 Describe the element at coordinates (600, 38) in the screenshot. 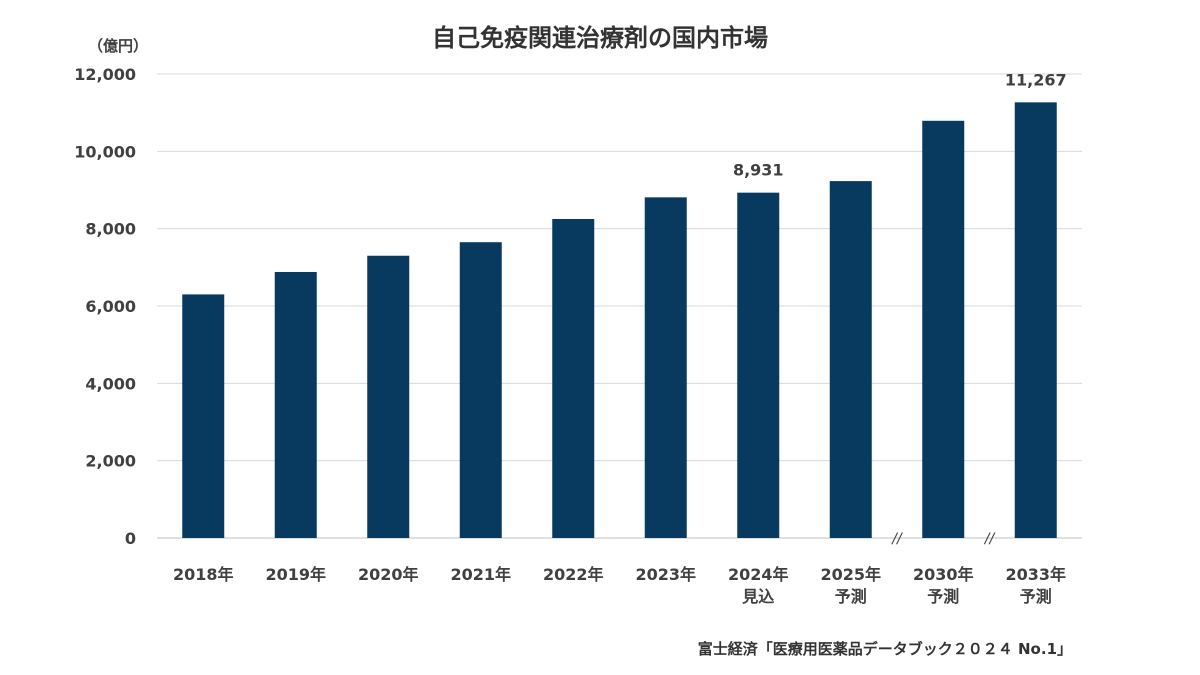

I see `chart-title: 自己免疫関連治療剤の国内市場` at that location.